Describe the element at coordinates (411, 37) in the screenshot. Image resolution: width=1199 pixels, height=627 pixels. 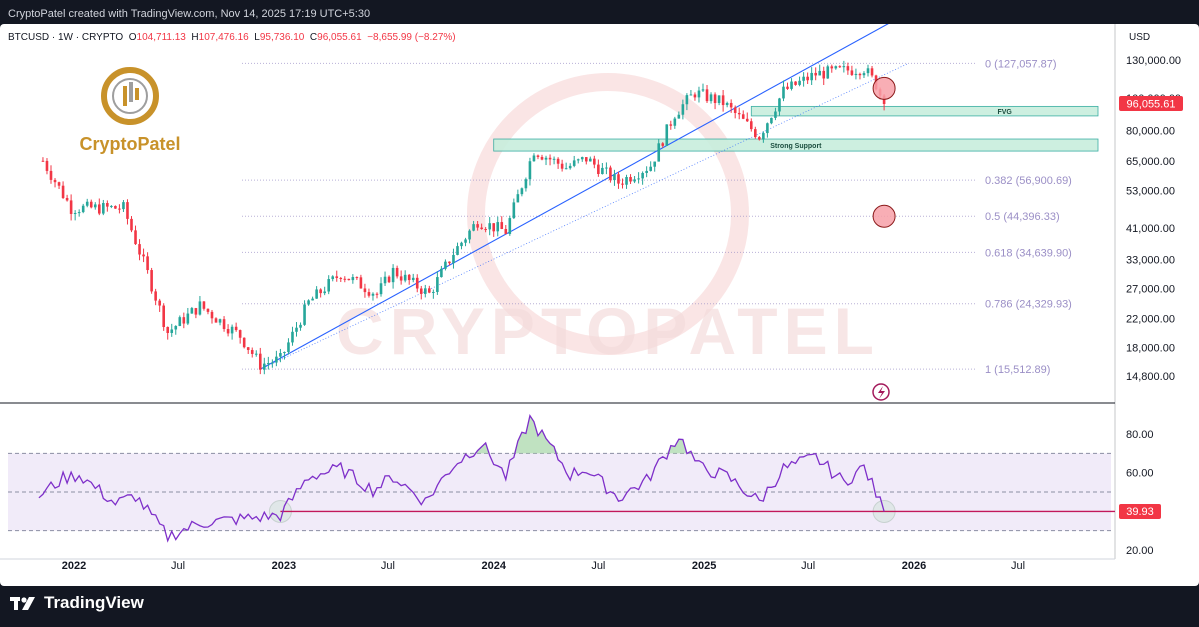
I see `change-value: −8,655.99 (−8.27%)` at that location.